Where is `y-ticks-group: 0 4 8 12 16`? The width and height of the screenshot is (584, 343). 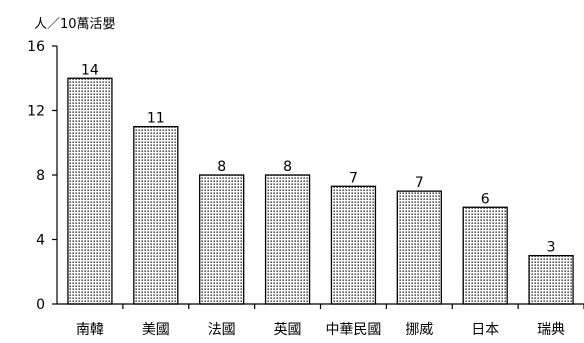 y-ticks-group: 0 4 8 12 16 is located at coordinates (42, 176).